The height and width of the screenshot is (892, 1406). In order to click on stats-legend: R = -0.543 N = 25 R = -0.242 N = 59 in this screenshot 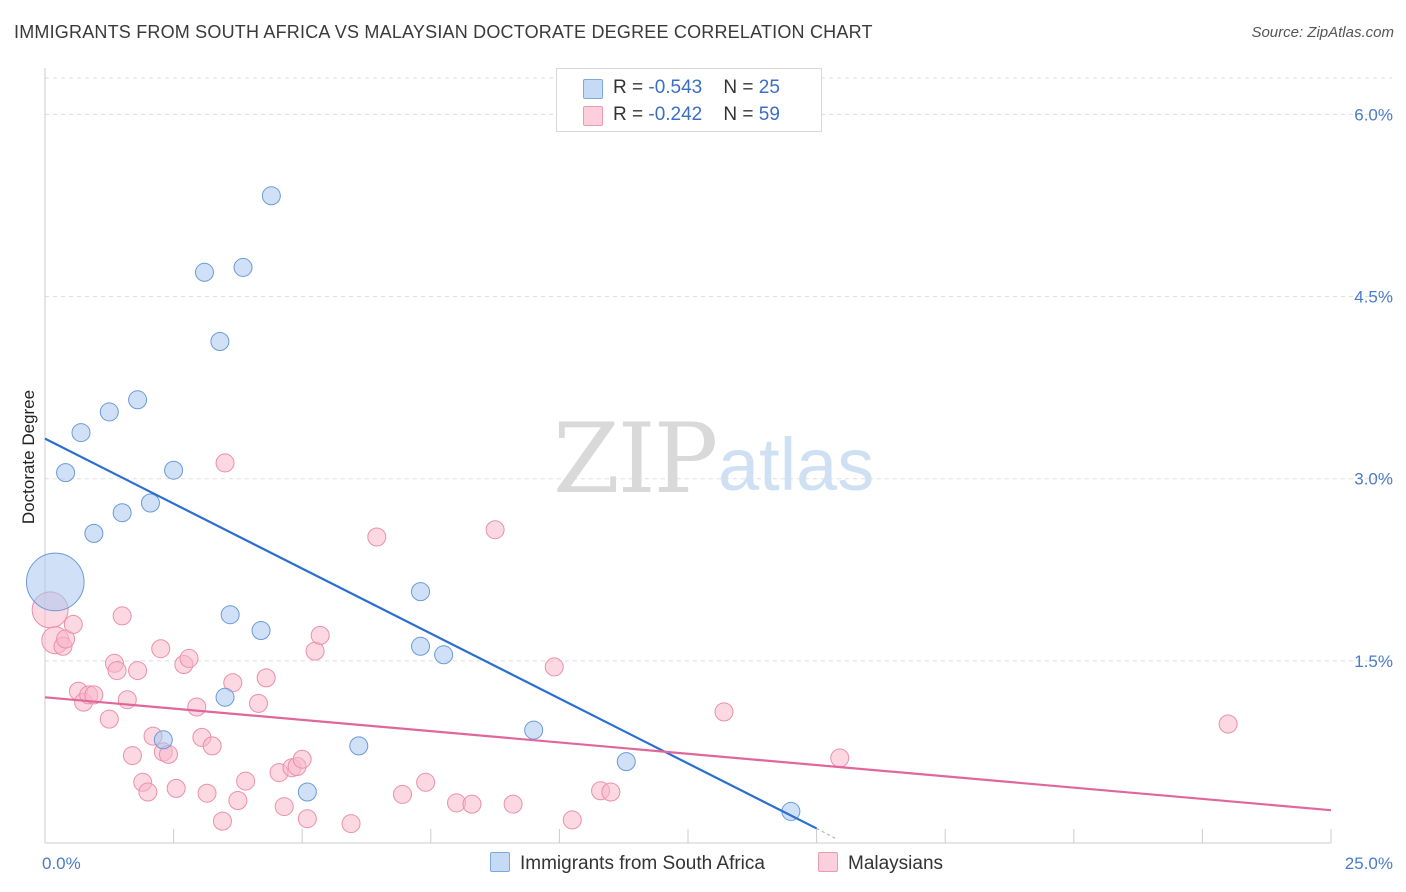, I will do `click(689, 100)`.